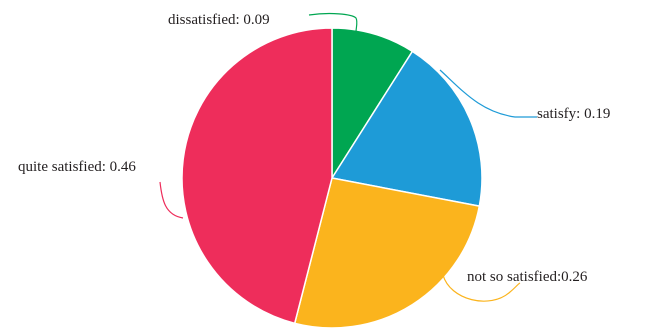  Describe the element at coordinates (77, 167) in the screenshot. I see `slice-label-quite-satisfied: quite satisfied: 0.46` at that location.